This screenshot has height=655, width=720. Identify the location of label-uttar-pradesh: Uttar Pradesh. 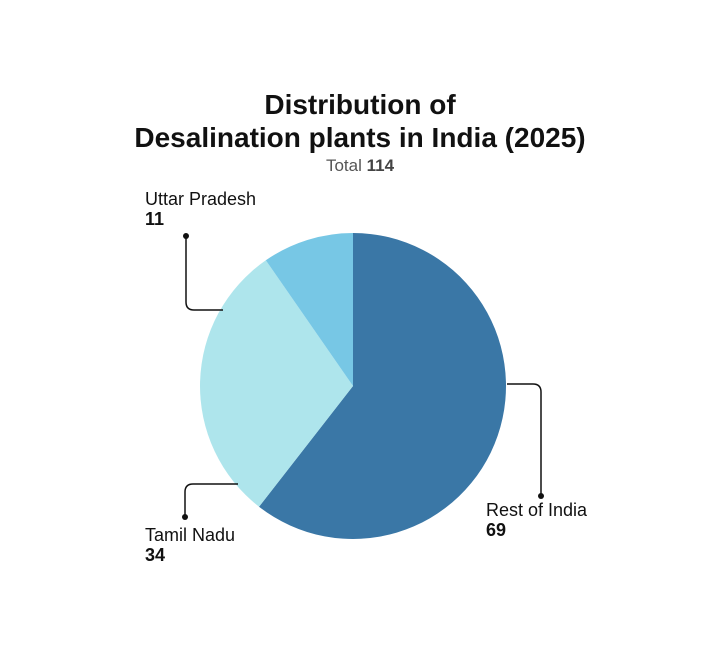
(200, 199).